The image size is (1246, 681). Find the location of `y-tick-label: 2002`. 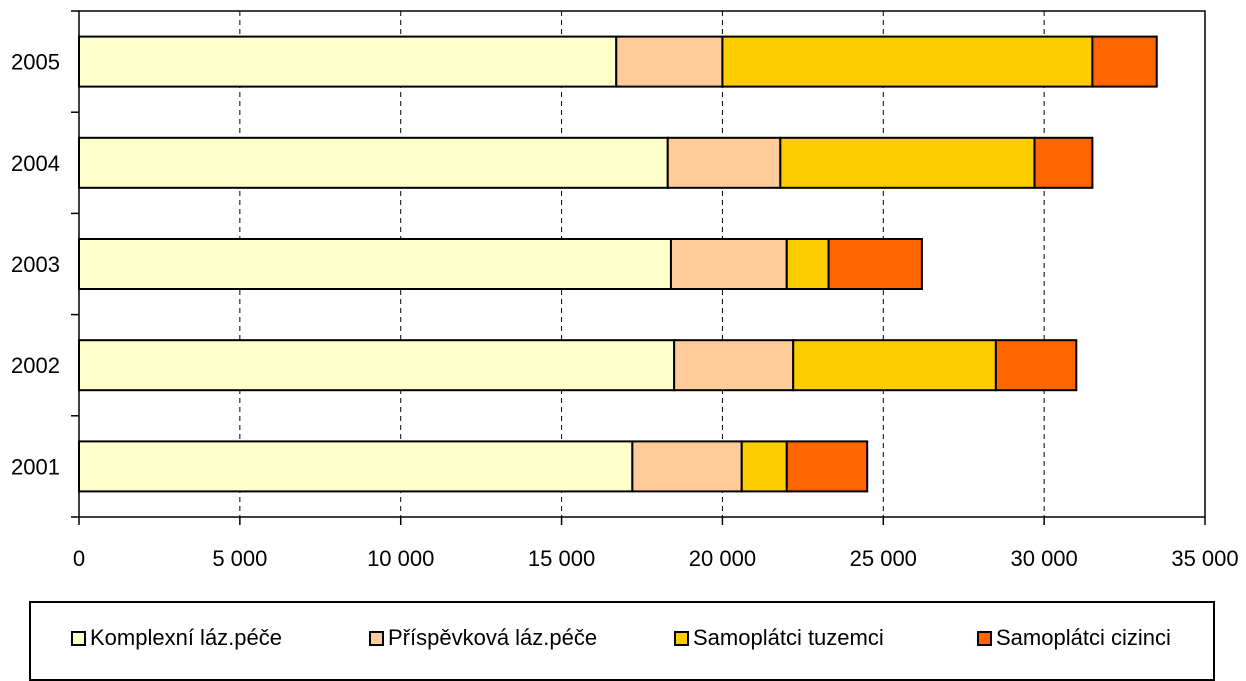

y-tick-label: 2002 is located at coordinates (35, 365).